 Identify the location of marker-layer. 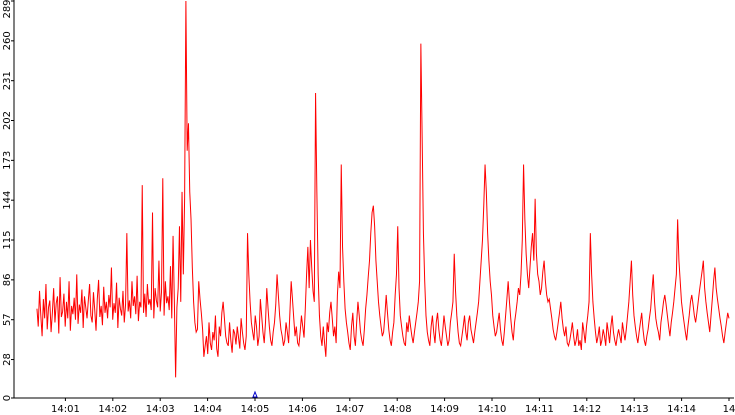
(255, 394).